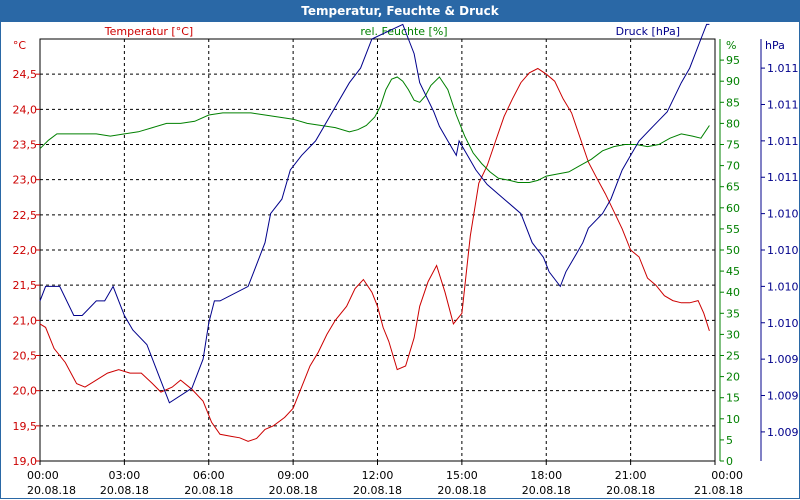  Describe the element at coordinates (25, 391) in the screenshot. I see `temperature-tick-label: 20,0` at that location.